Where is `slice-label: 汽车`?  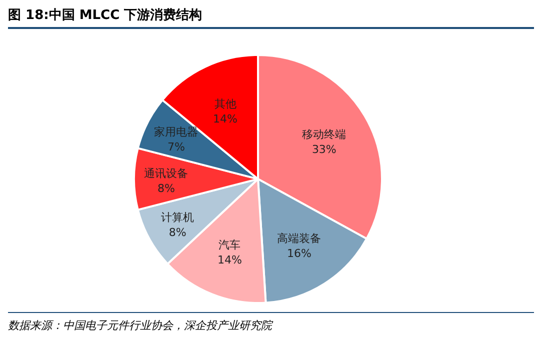 slice-label: 汽车 is located at coordinates (229, 245).